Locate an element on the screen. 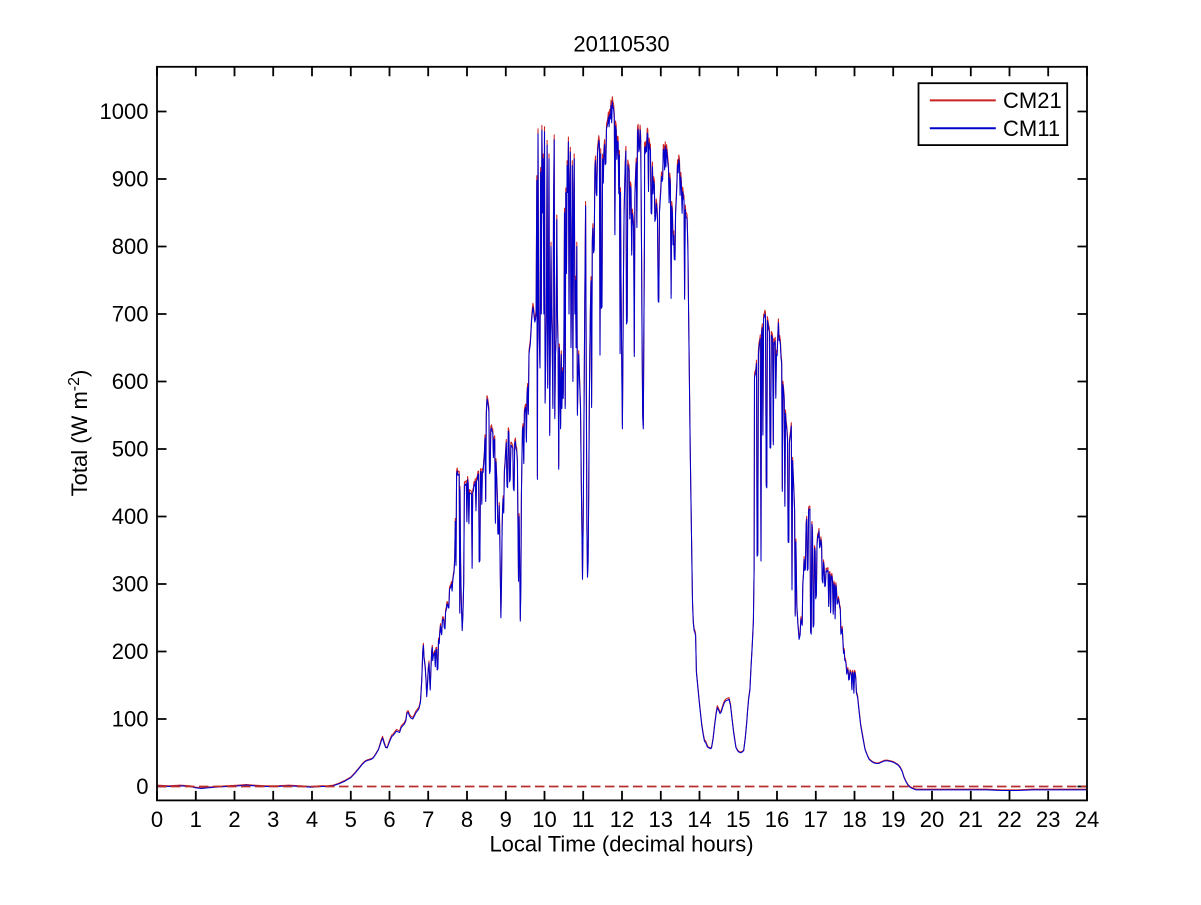 This screenshot has height=905, width=1201. svg-text: 15 is located at coordinates (738, 819).